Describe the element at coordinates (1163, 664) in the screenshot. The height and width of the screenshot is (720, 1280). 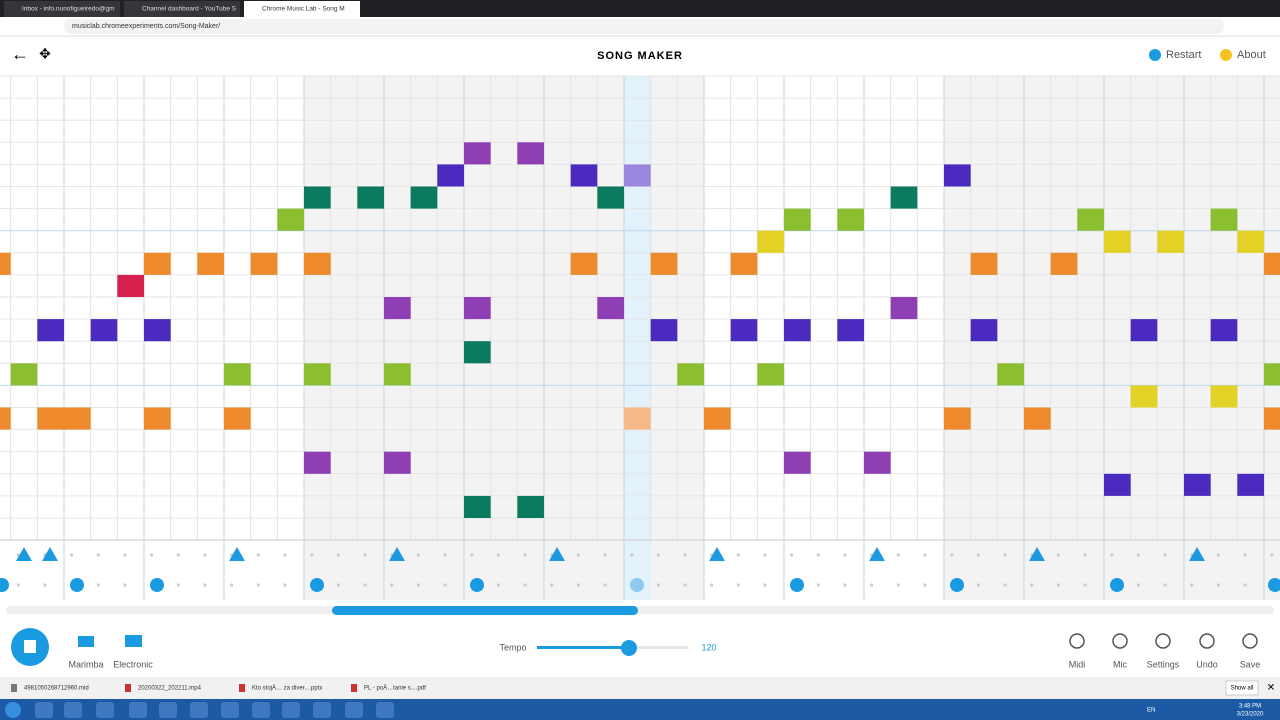
I see `tool-label: Settings` at that location.